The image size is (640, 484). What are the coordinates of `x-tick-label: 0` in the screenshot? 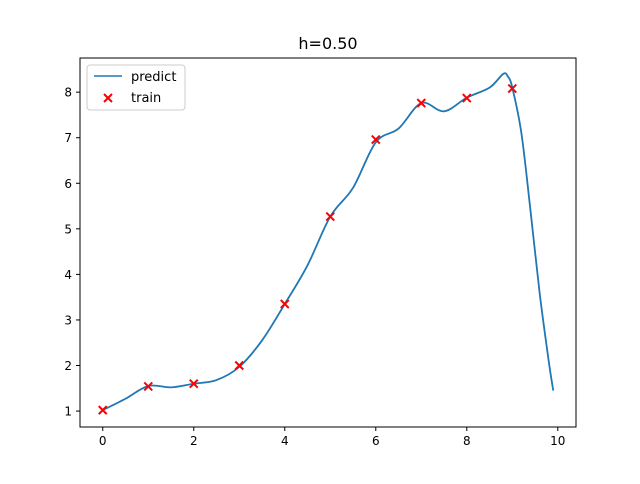 It's located at (103, 441).